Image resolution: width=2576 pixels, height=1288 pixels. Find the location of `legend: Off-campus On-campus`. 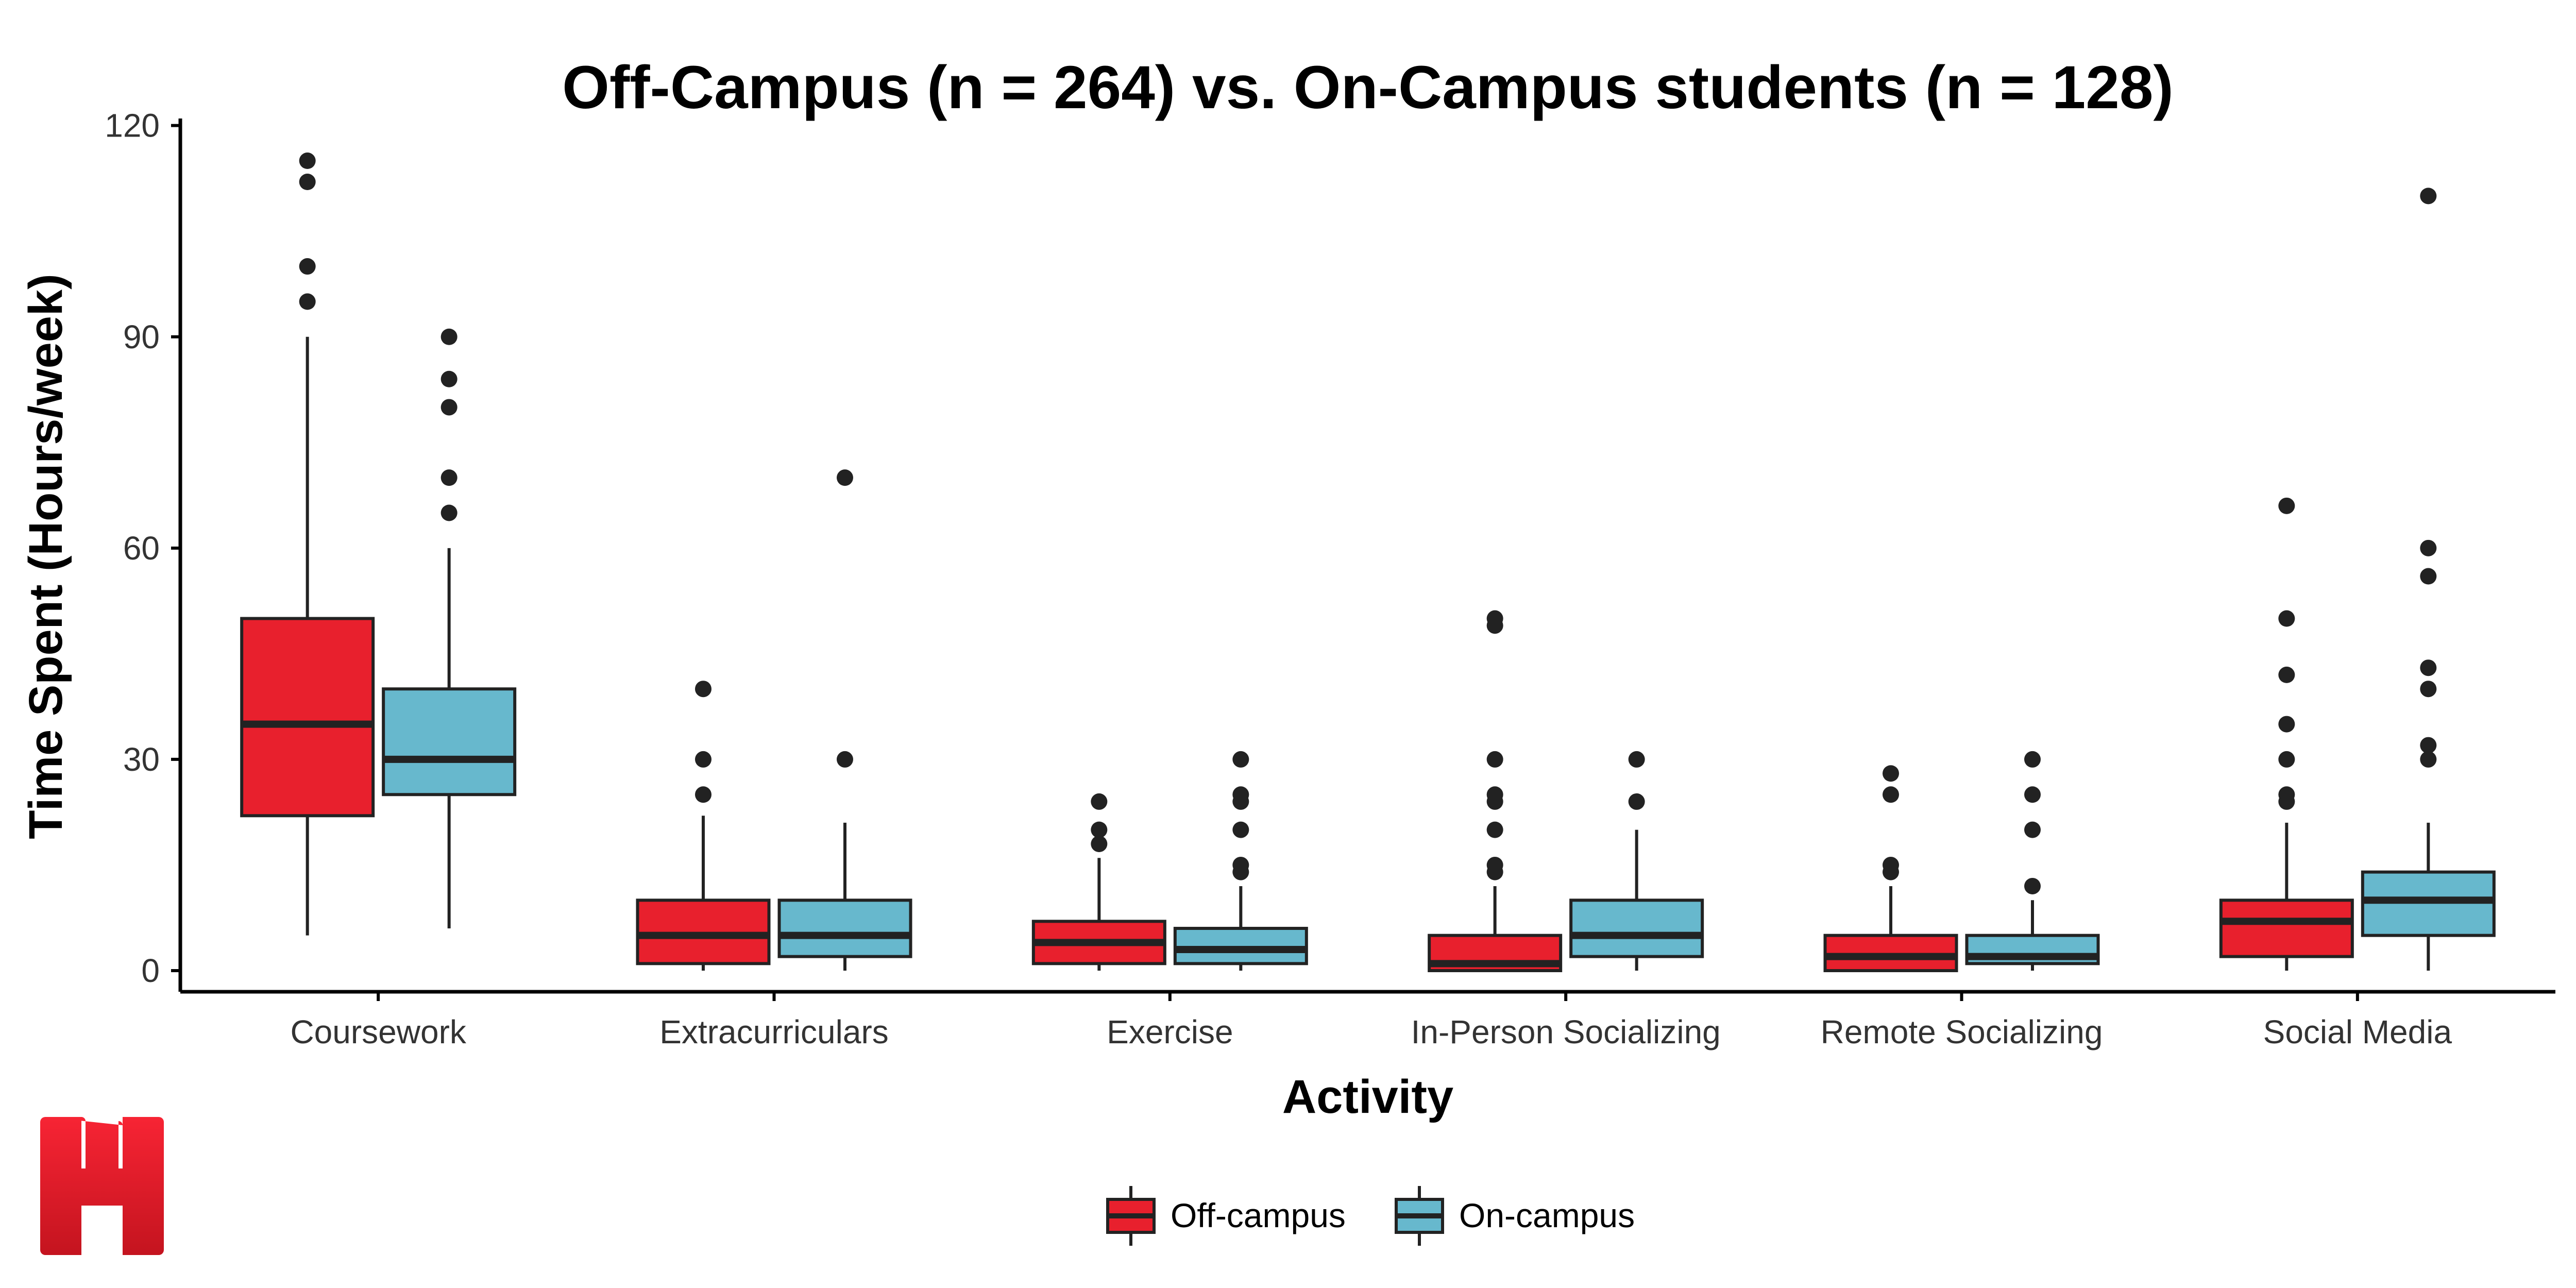

legend: Off-campus On-campus is located at coordinates (1370, 1216).